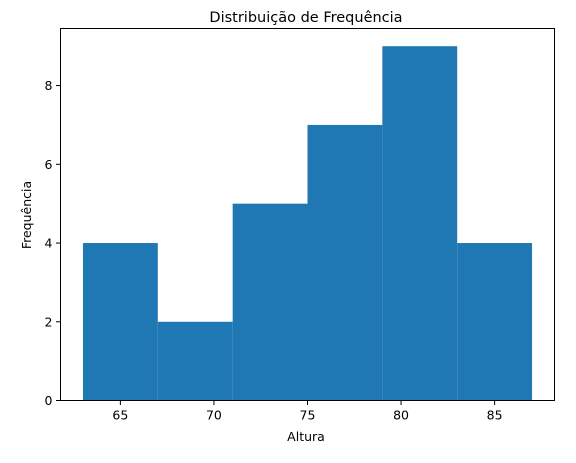 Image resolution: width=576 pixels, height=463 pixels. What do you see at coordinates (401, 415) in the screenshot?
I see `x-tick-label-80: 80` at bounding box center [401, 415].